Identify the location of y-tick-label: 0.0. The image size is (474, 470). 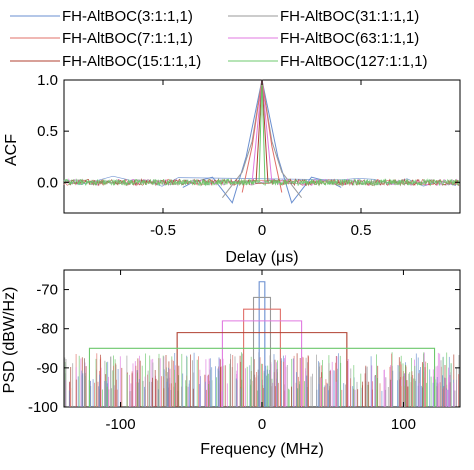
(47, 182).